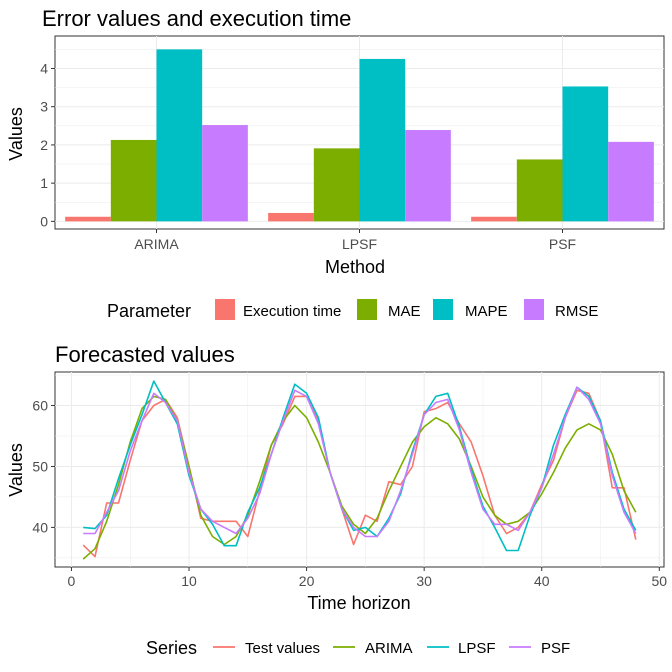 The height and width of the screenshot is (672, 672). What do you see at coordinates (44, 183) in the screenshot?
I see `y-tick-label: 1` at bounding box center [44, 183].